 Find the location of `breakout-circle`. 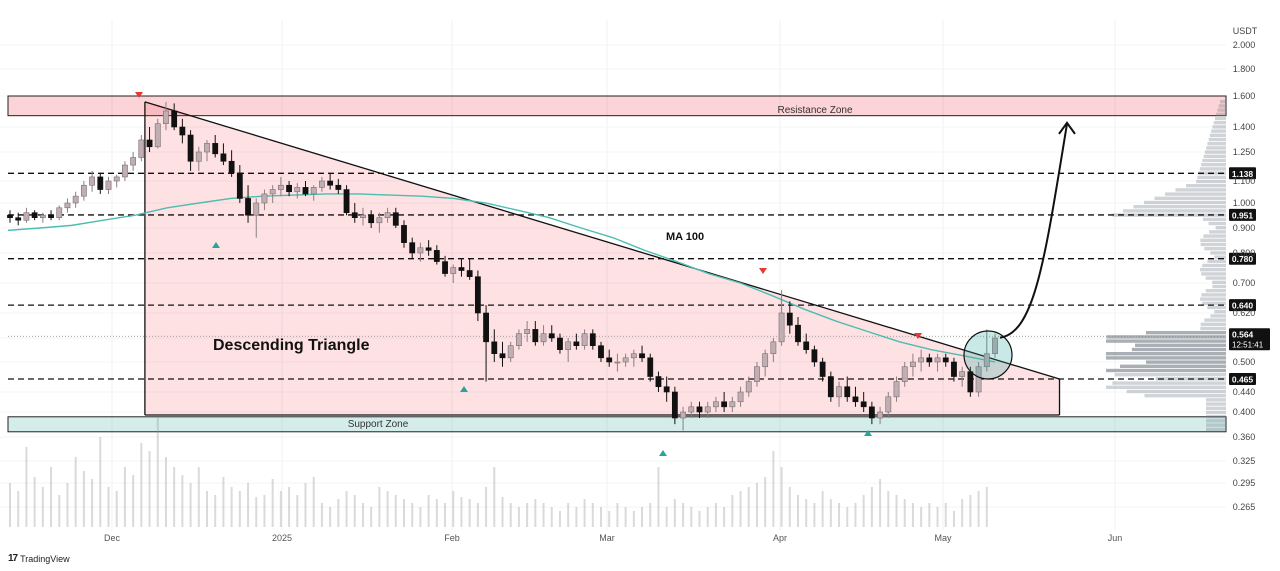

breakout-circle is located at coordinates (988, 355).